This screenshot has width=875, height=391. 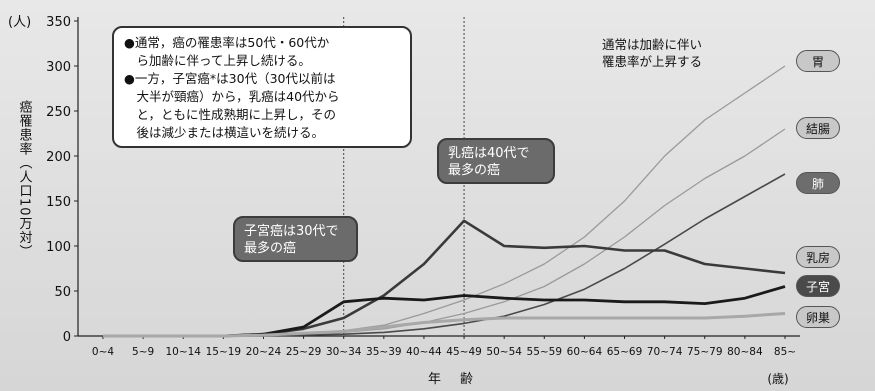 What do you see at coordinates (545, 352) in the screenshot?
I see `x-tick-label: 55~59` at bounding box center [545, 352].